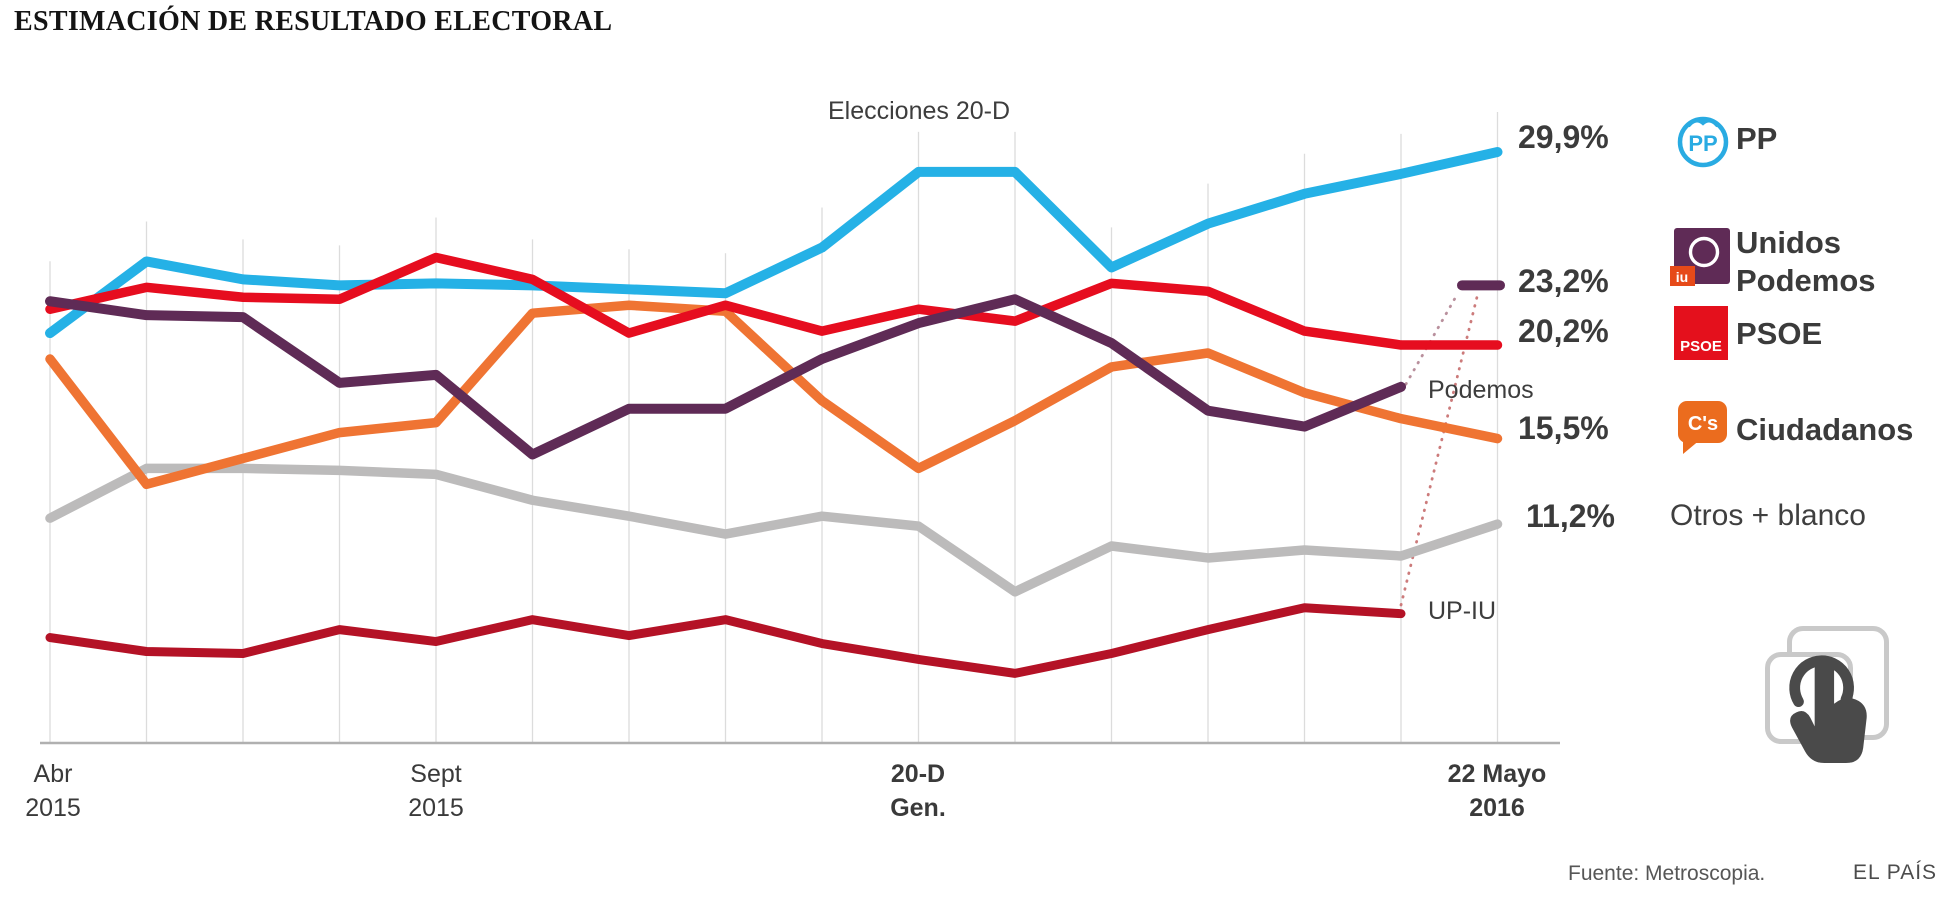 This screenshot has height=902, width=1960. I want to click on unidos-podemos-value-label: 23,2%, so click(1563, 281).